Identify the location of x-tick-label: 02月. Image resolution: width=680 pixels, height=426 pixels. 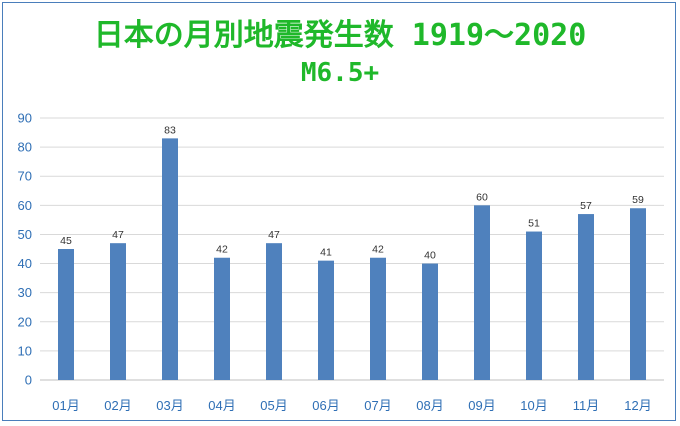
(117, 405).